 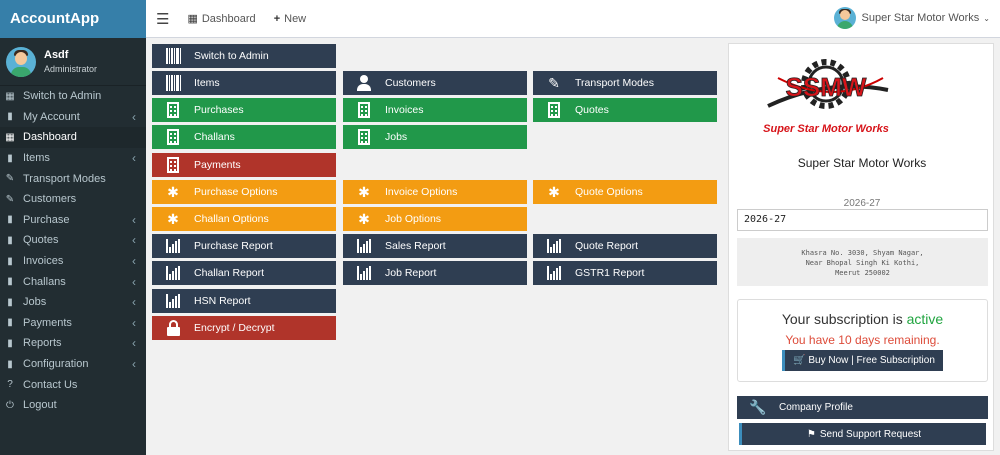 What do you see at coordinates (244, 56) in the screenshot?
I see `tile-switch-to-admin: Switch to Admin` at bounding box center [244, 56].